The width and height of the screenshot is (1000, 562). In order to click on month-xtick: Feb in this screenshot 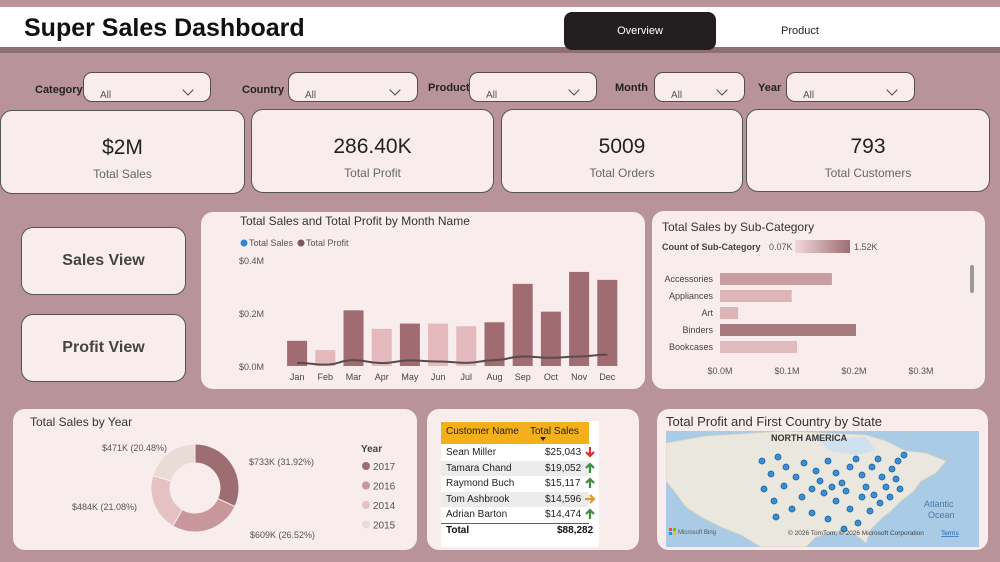, I will do `click(326, 377)`.